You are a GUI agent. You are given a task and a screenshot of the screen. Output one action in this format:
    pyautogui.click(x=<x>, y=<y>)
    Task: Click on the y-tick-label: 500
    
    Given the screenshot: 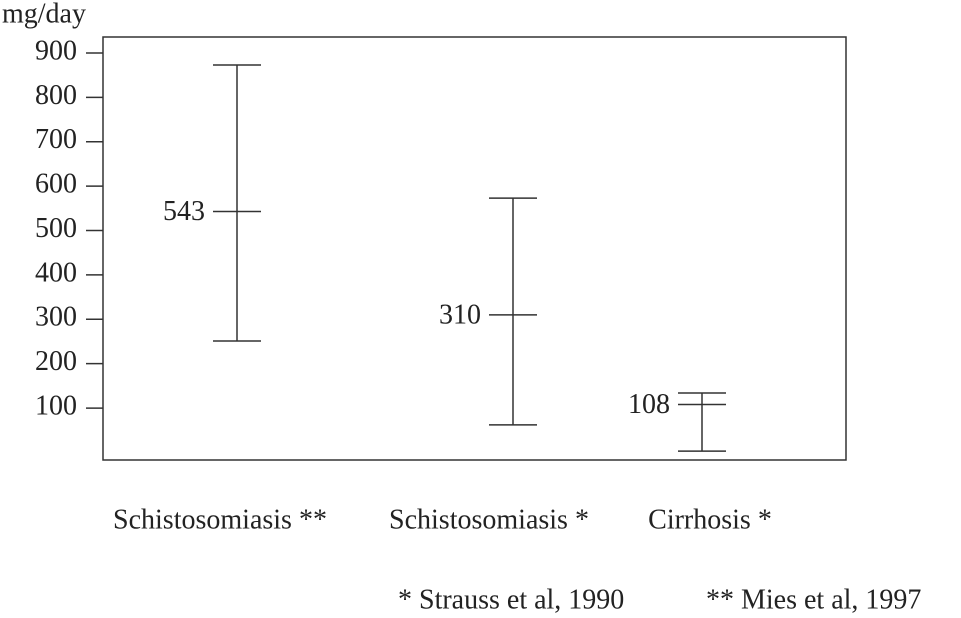 What is the action you would take?
    pyautogui.click(x=56, y=228)
    